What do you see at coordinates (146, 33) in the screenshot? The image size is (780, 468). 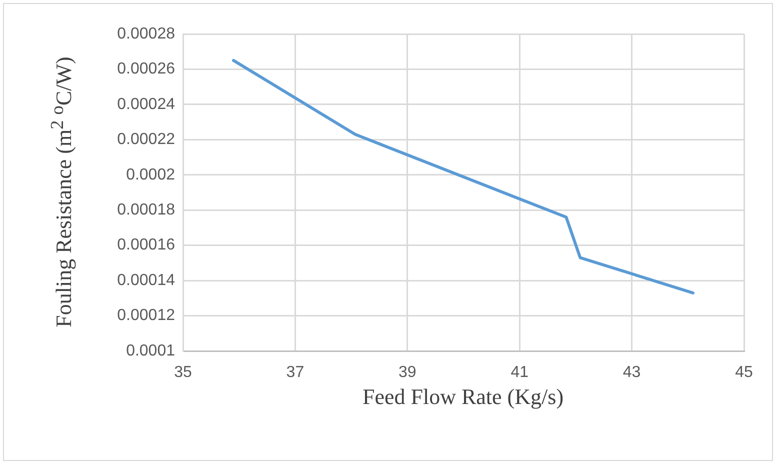 I see `y-tick-label: 0.00028` at bounding box center [146, 33].